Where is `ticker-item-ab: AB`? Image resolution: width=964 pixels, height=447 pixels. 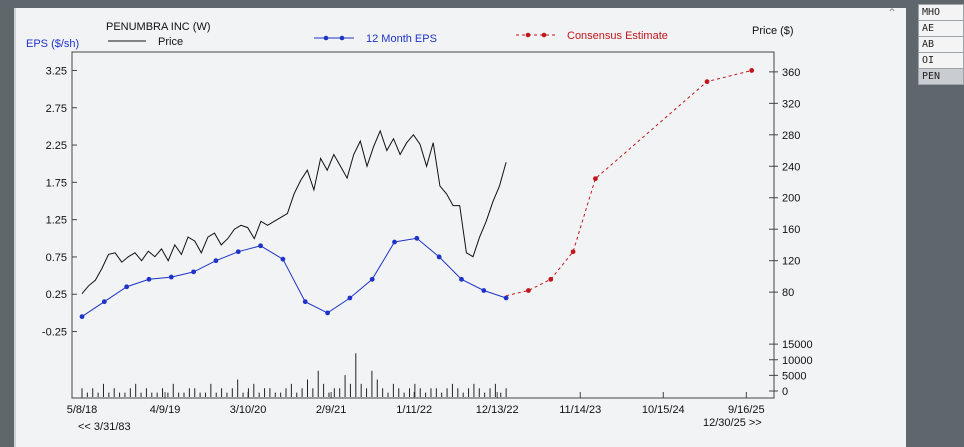 ticker-item-ab: AB is located at coordinates (941, 45).